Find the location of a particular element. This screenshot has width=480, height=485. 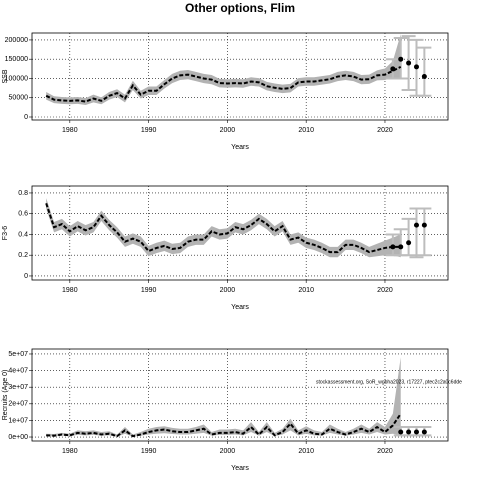

y-tick-label: 200000 is located at coordinates (16, 40).